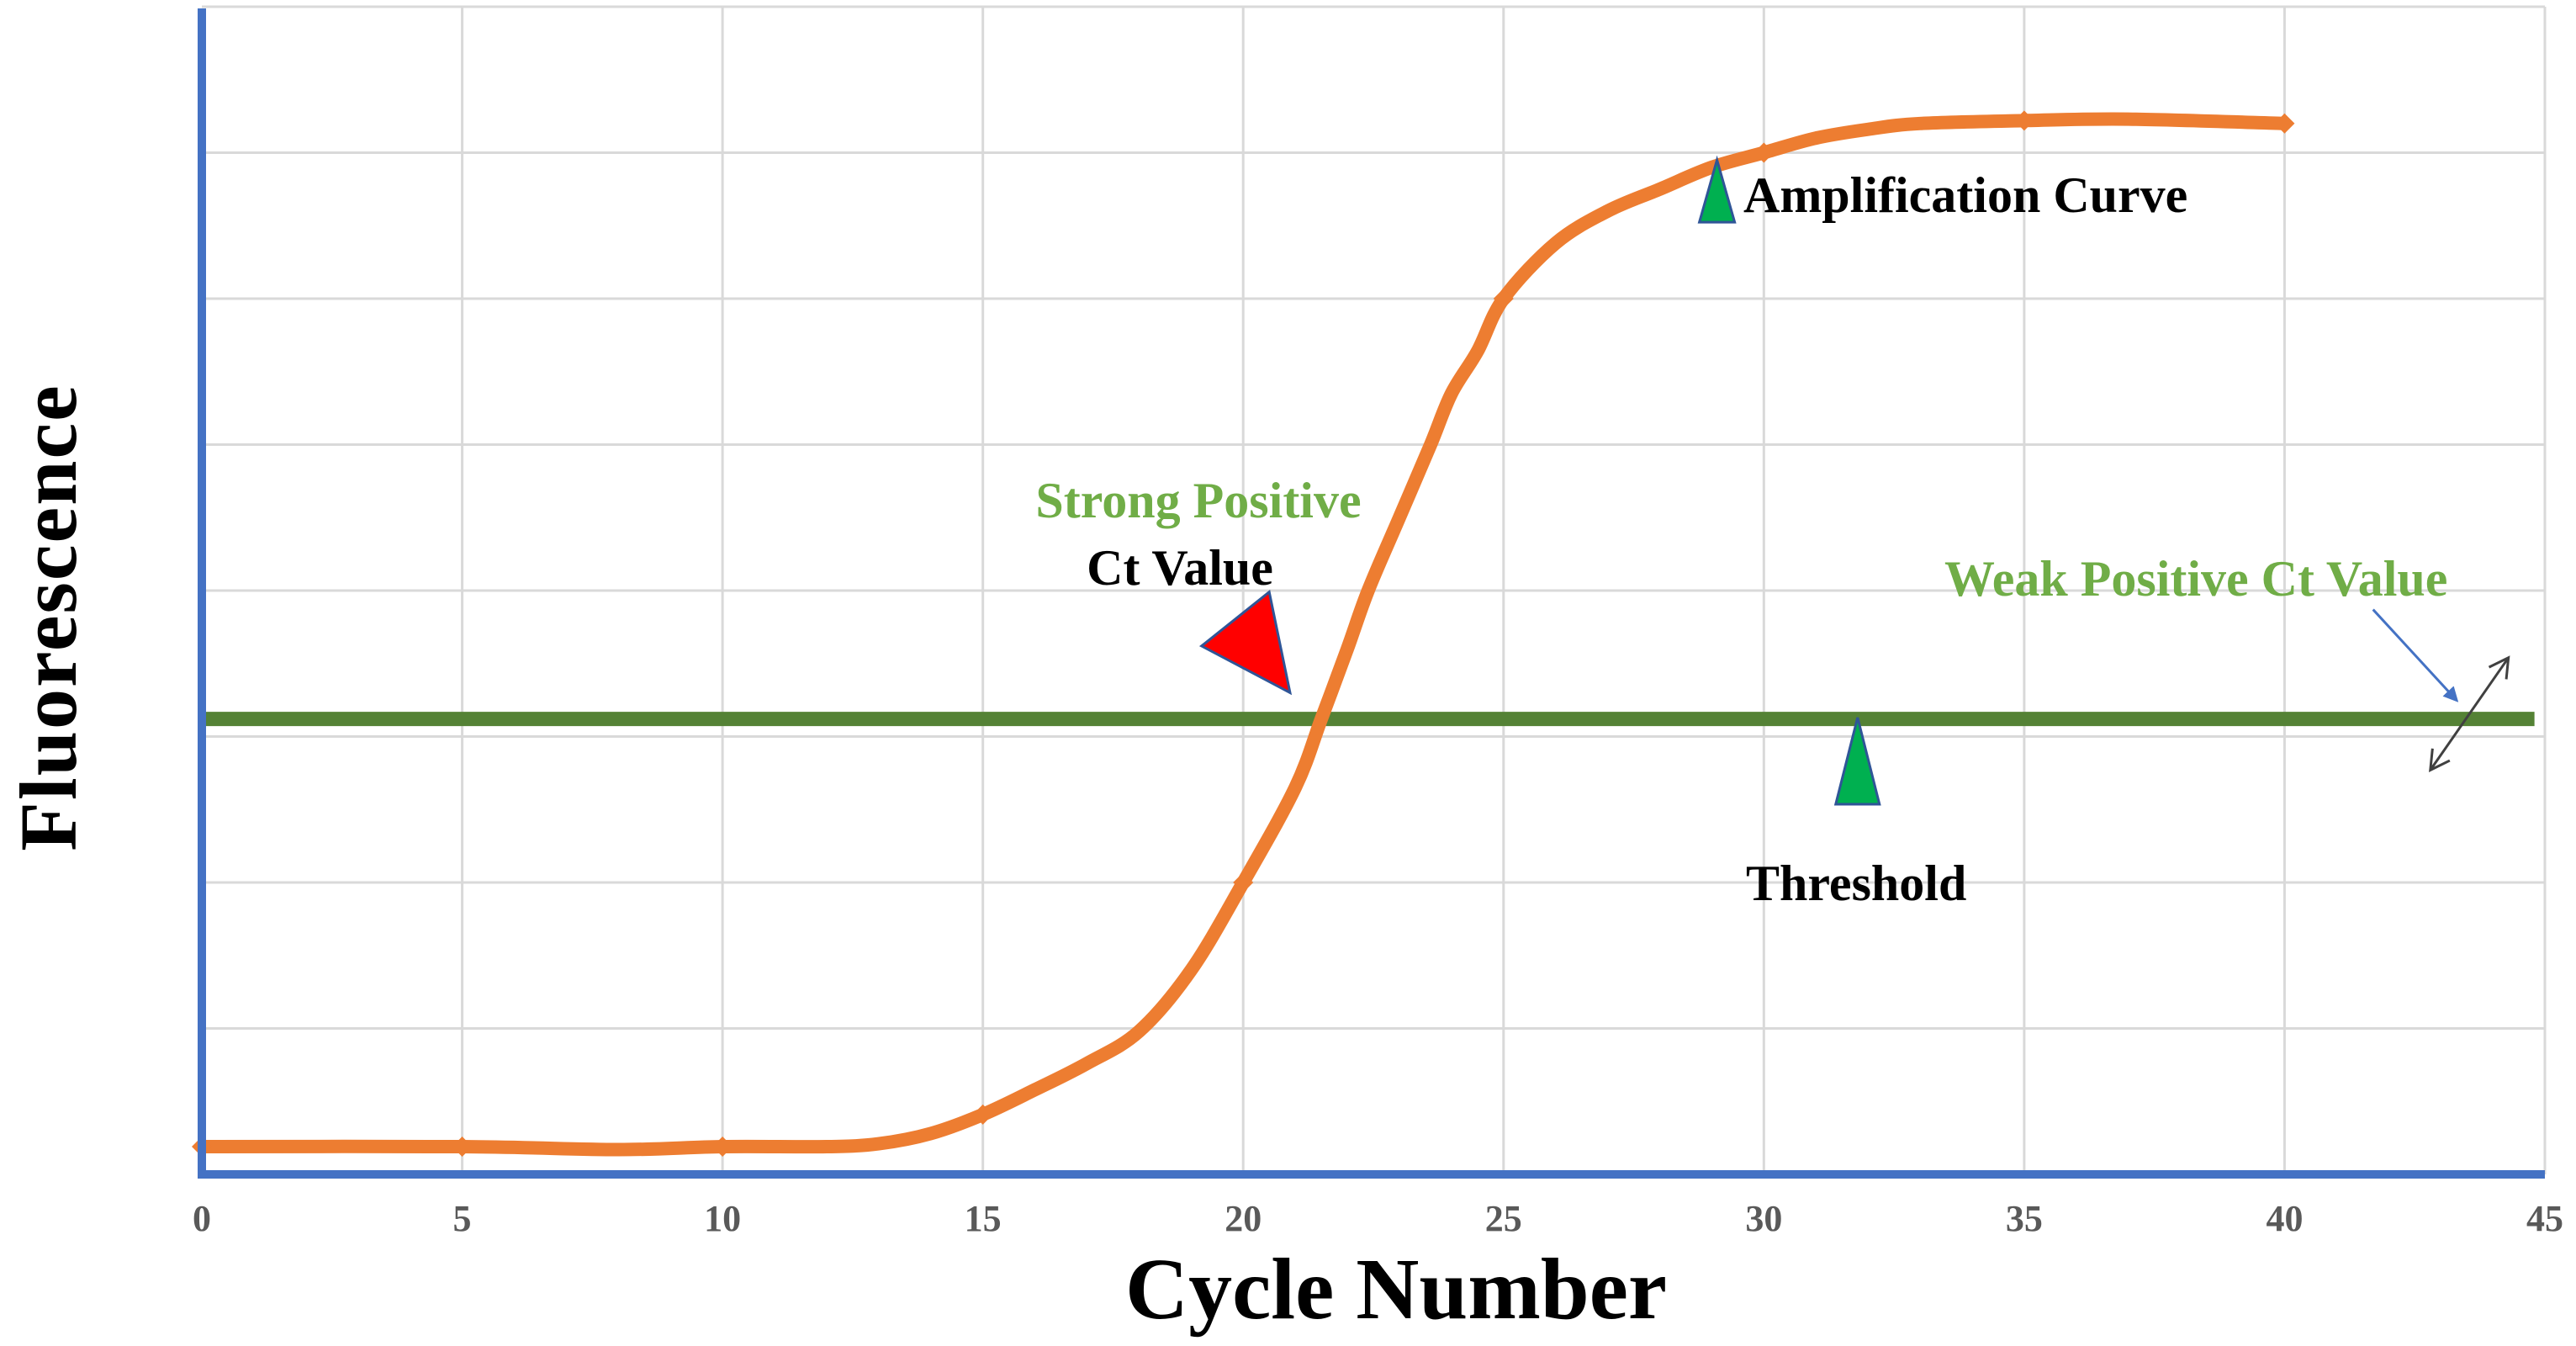  Describe the element at coordinates (2195, 579) in the screenshot. I see `weak-positive-ct-value-label: Weak Positive Ct Value` at that location.